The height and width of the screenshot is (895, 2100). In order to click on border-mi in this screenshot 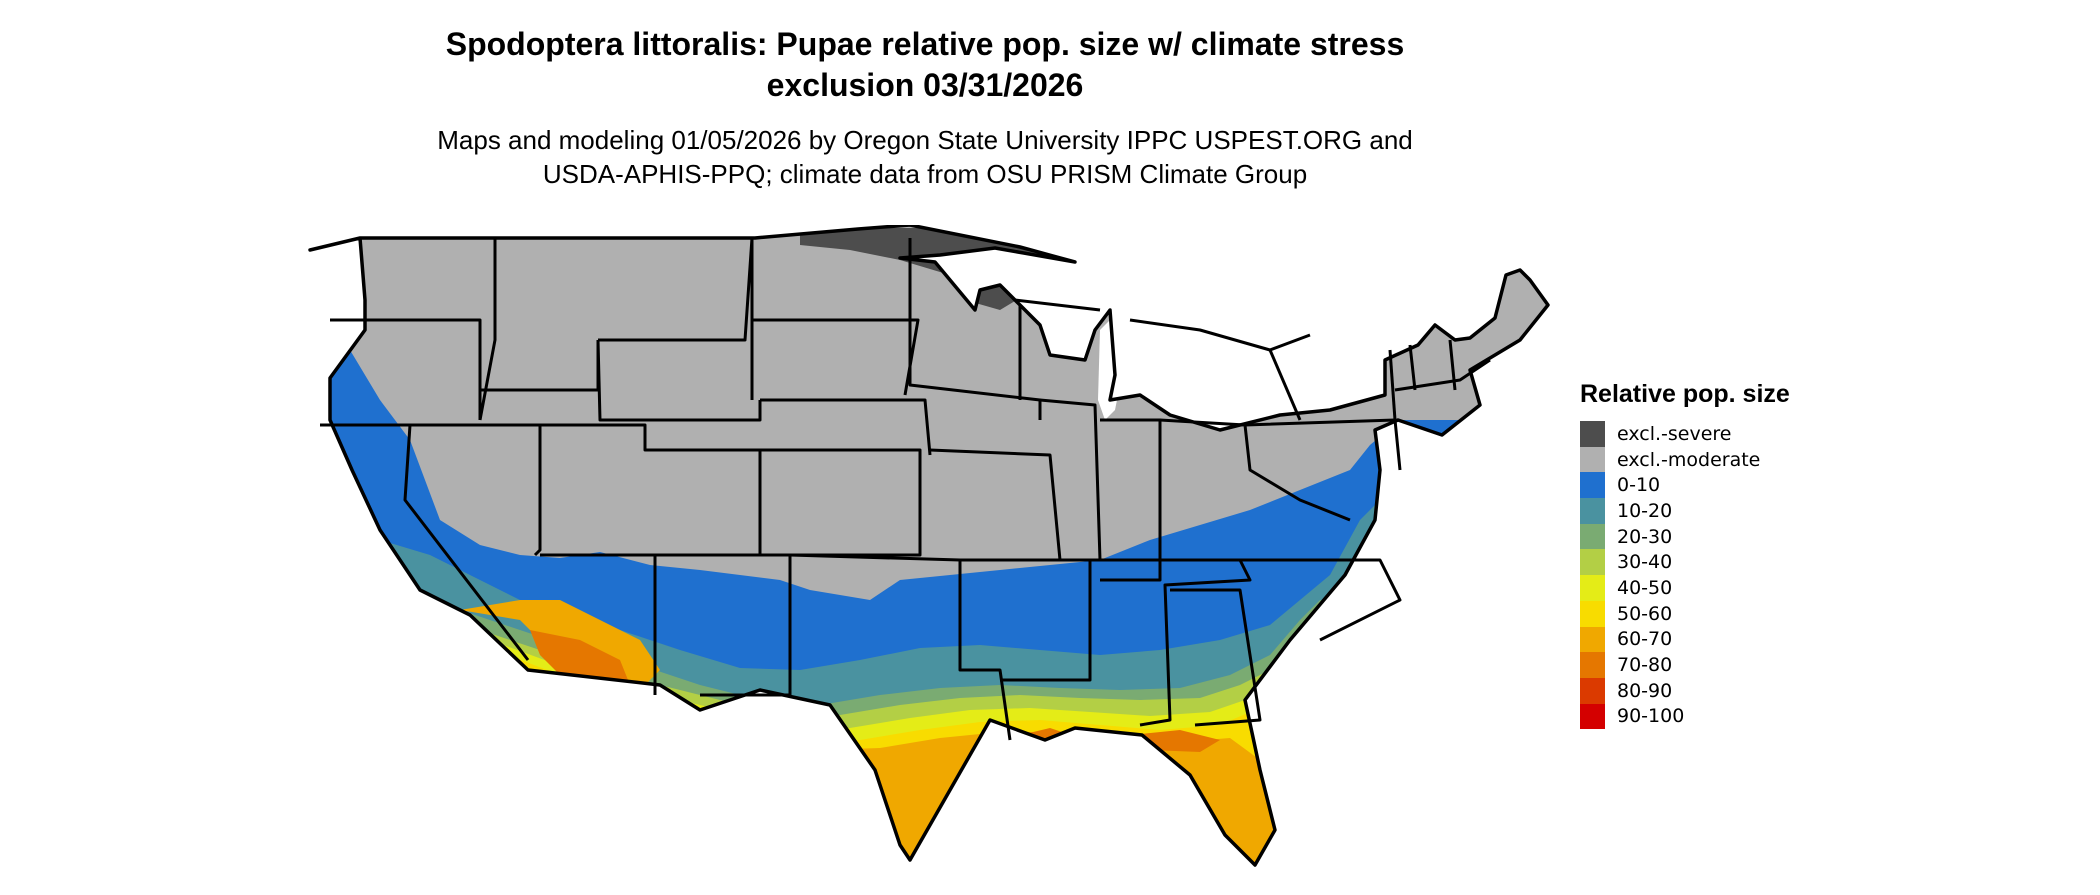, I will do `click(1220, 335)`.